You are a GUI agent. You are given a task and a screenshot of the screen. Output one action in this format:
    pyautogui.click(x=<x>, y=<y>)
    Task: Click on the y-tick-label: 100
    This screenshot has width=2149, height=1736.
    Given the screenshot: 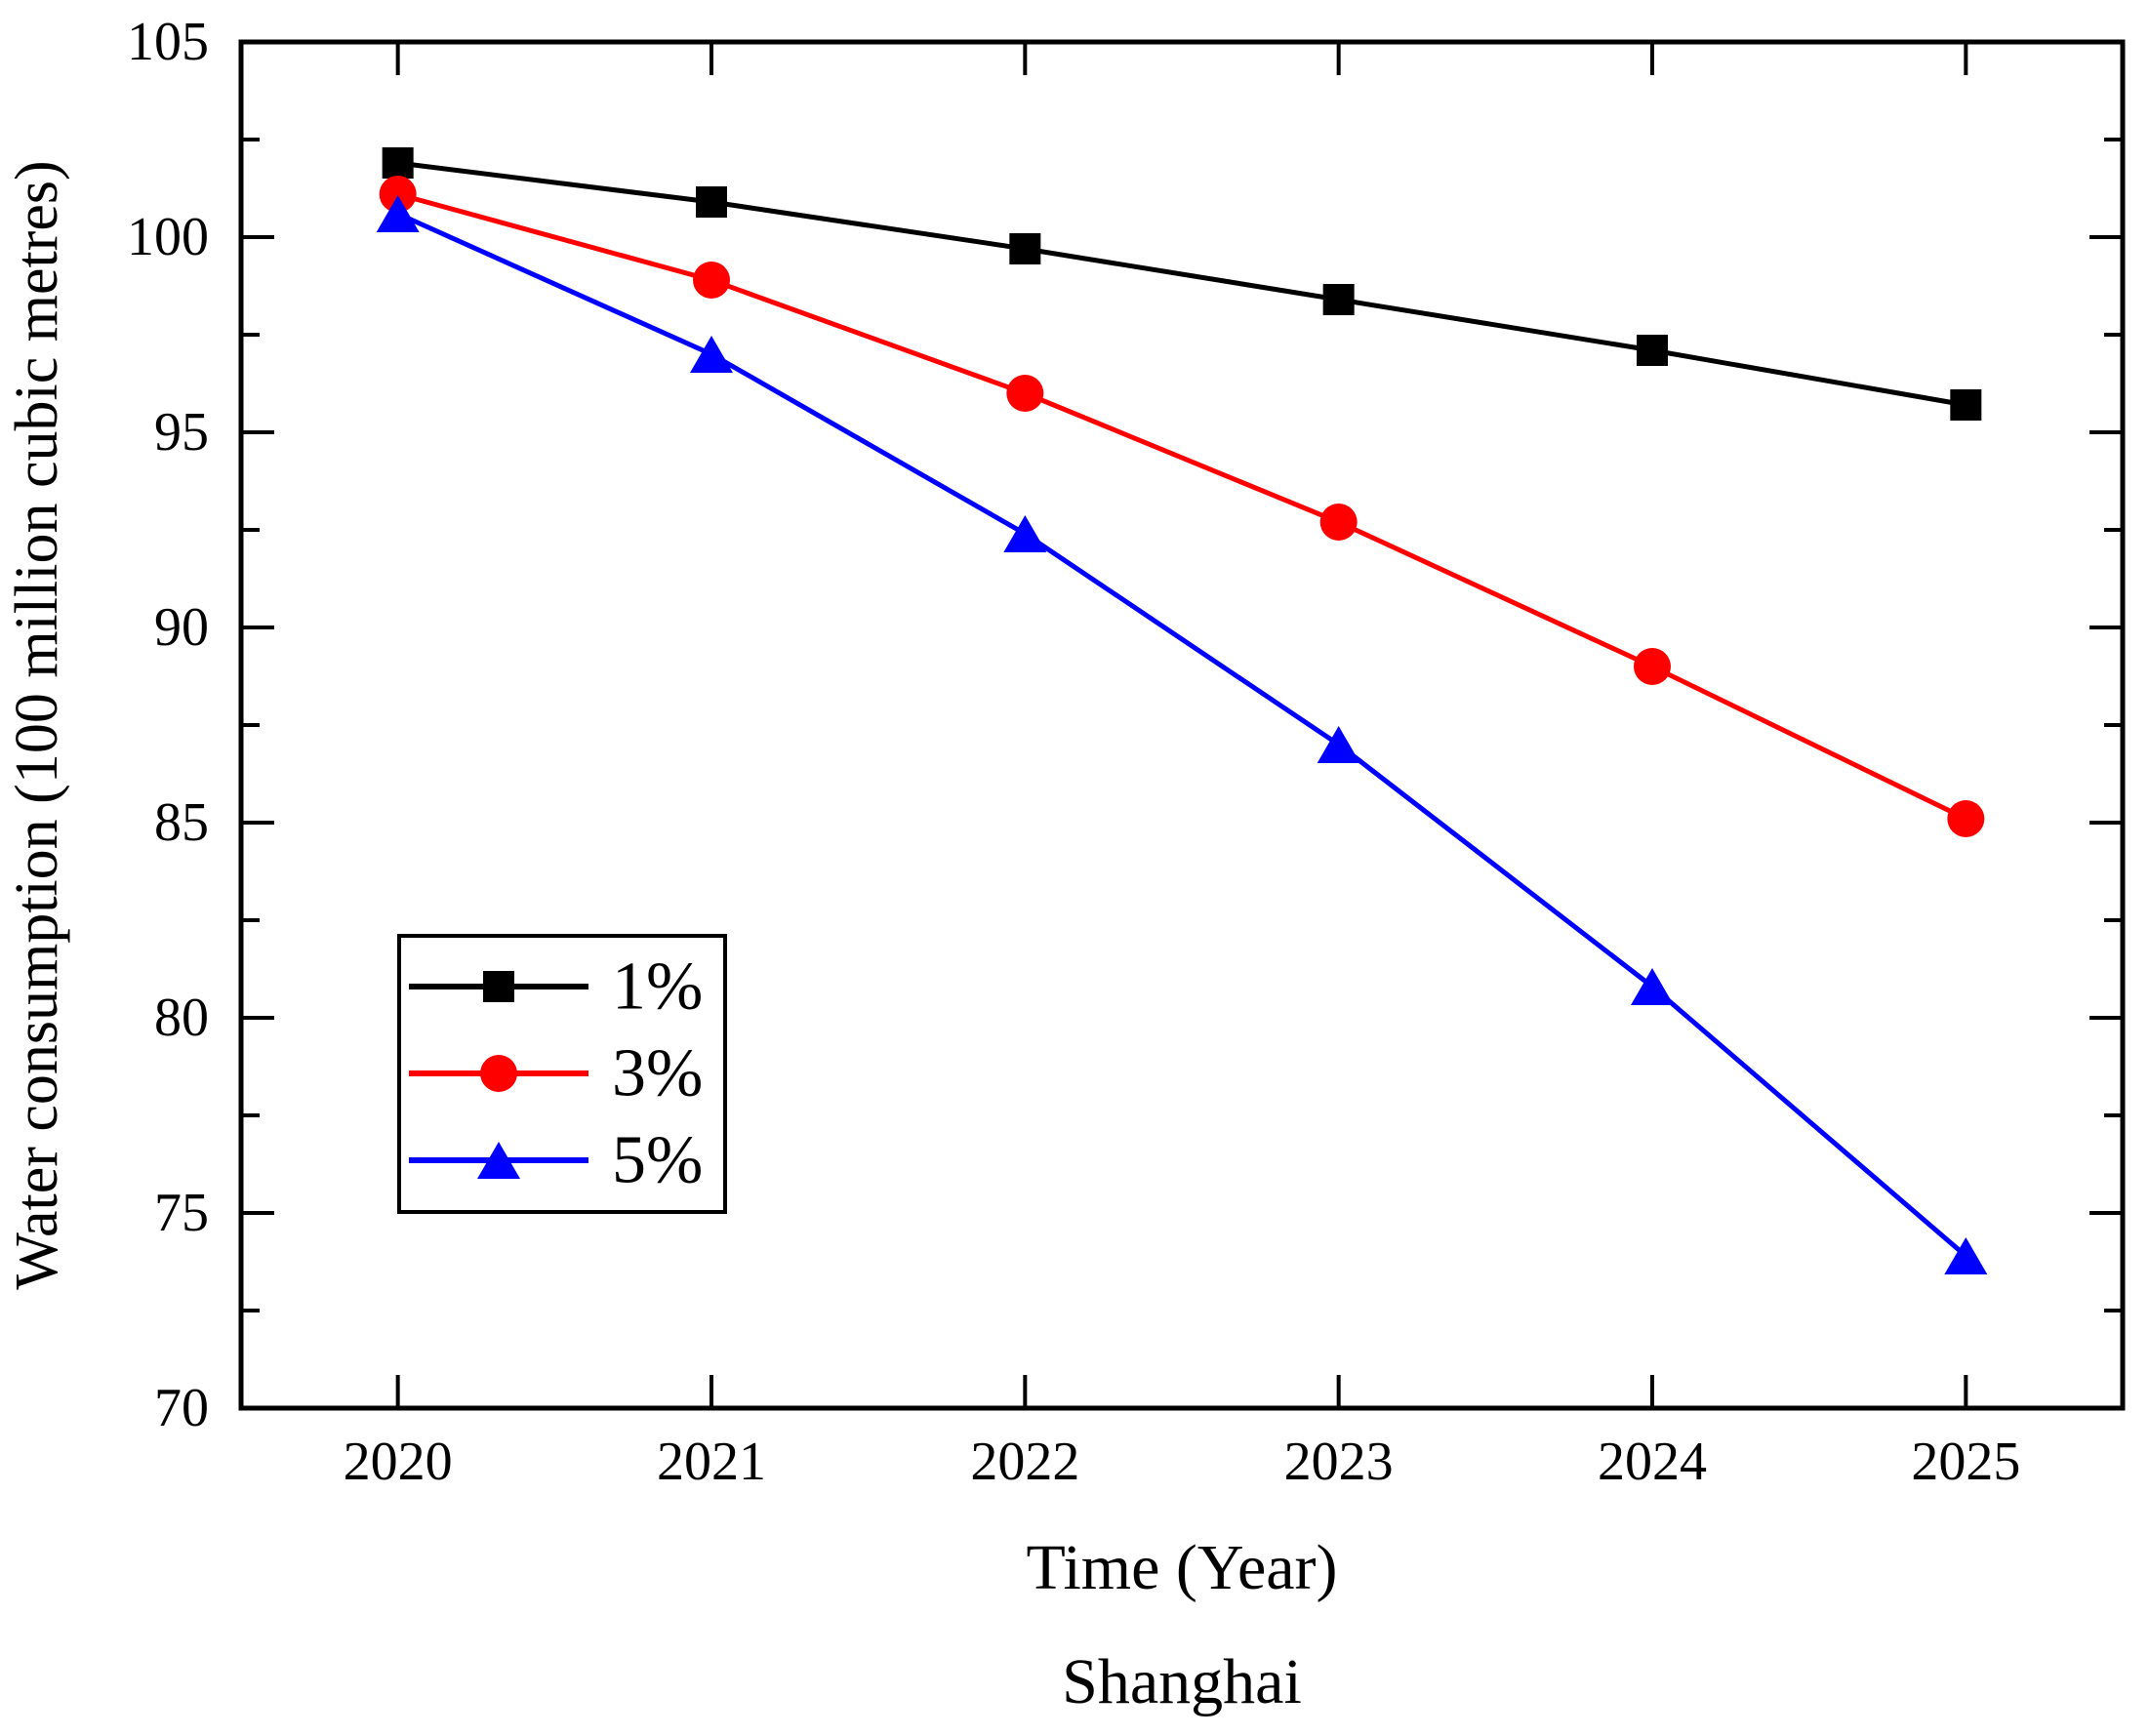 What is the action you would take?
    pyautogui.click(x=168, y=237)
    